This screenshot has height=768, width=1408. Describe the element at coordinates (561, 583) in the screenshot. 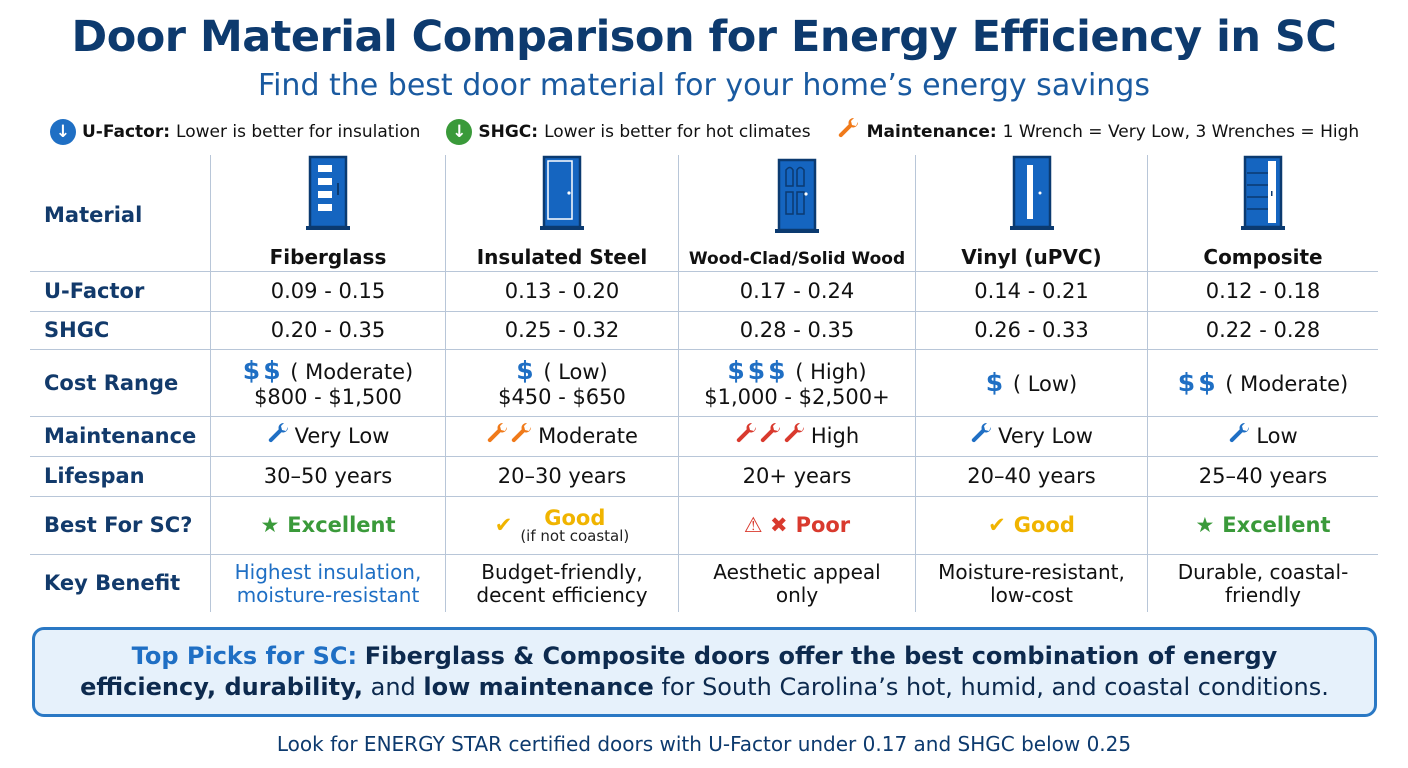

I see `cell-1: Budget-friendly, decent efficiency` at that location.